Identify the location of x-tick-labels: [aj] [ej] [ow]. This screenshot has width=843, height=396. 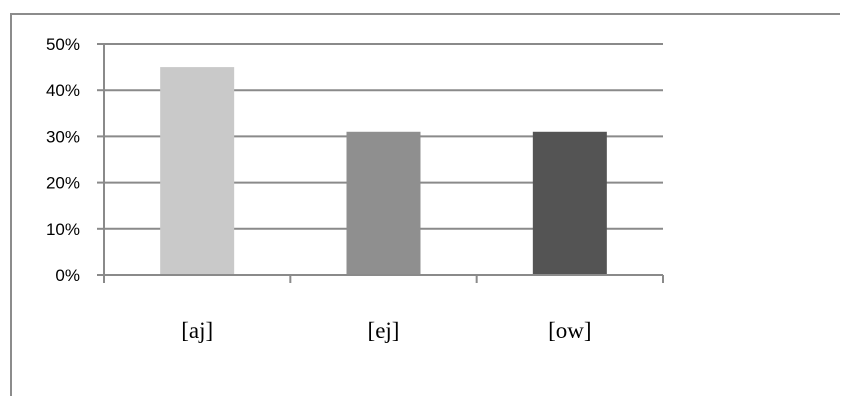
(386, 330).